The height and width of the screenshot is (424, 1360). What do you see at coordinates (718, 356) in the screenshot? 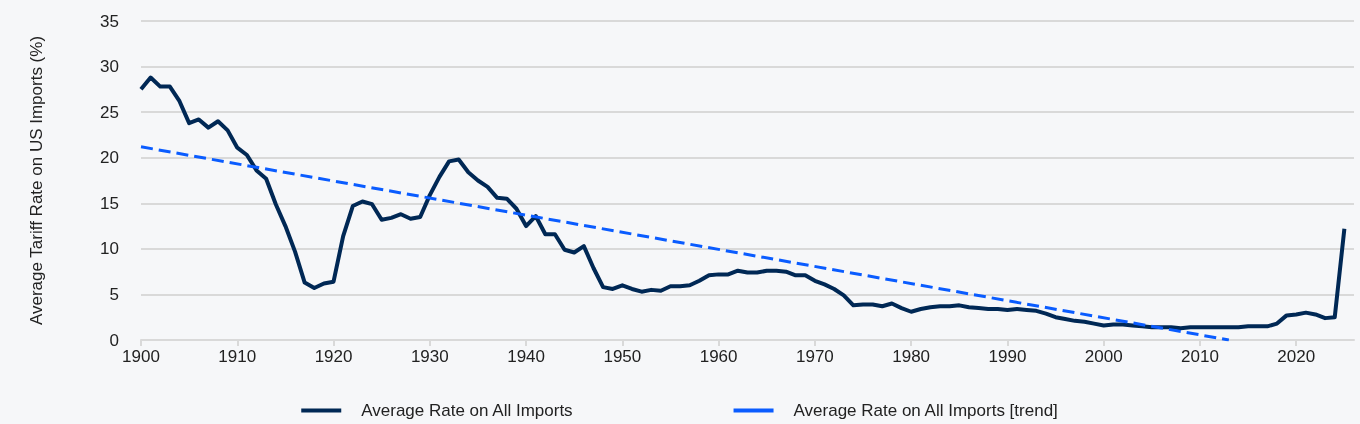
I see `x-tick-label: 1960` at bounding box center [718, 356].